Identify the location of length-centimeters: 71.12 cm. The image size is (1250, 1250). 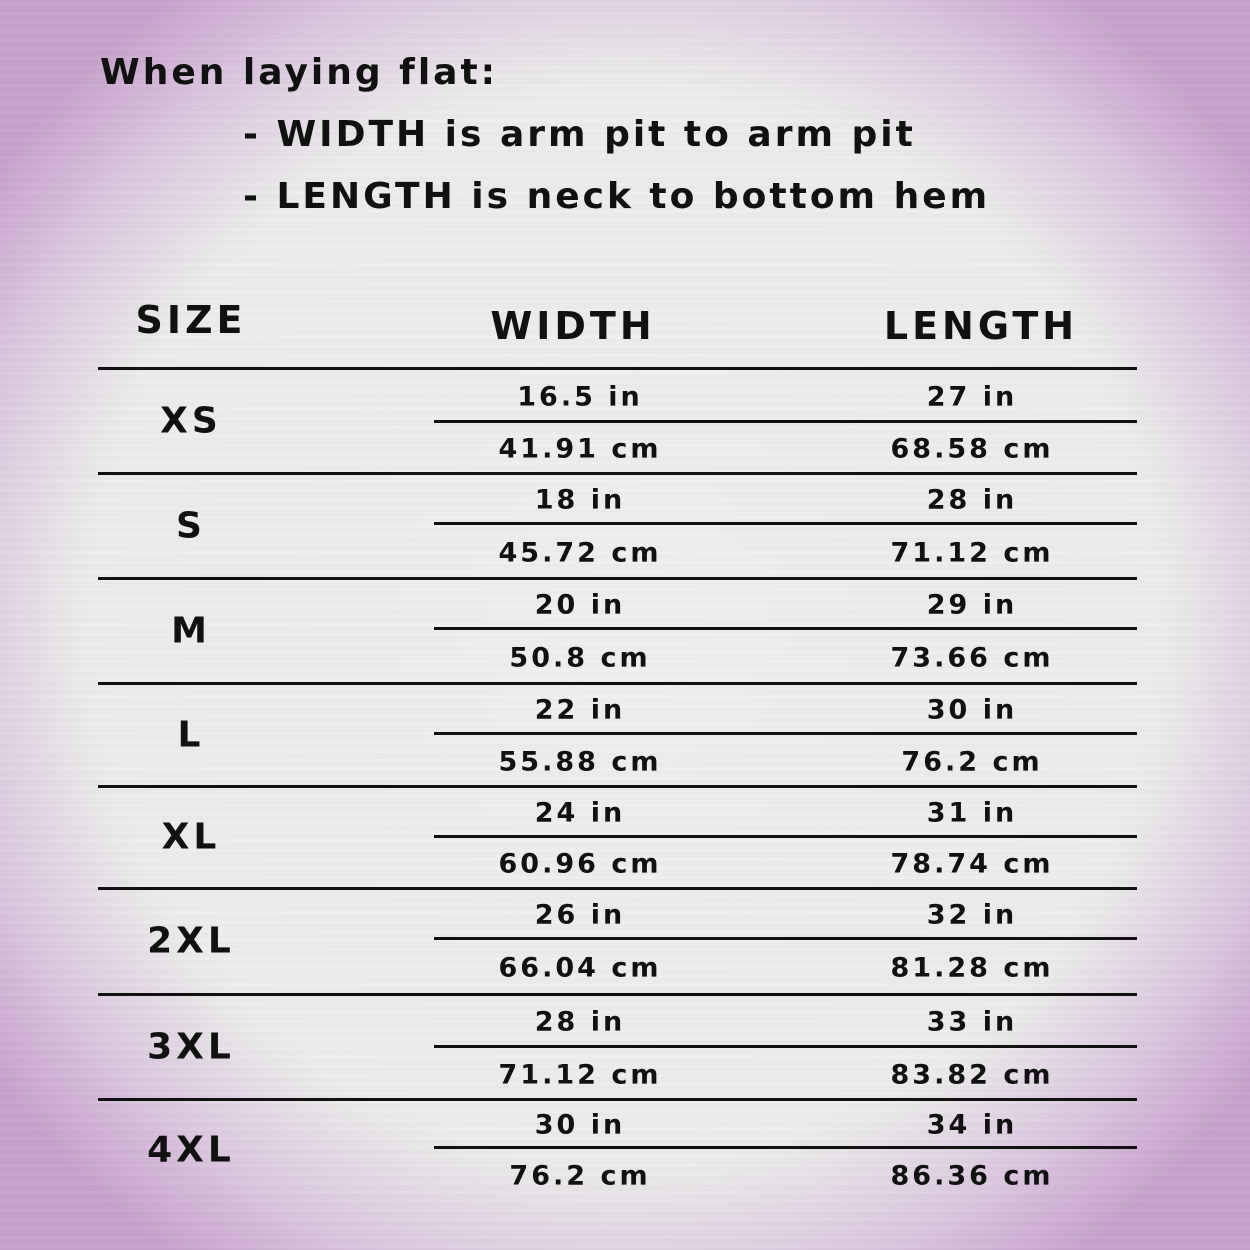
(972, 552).